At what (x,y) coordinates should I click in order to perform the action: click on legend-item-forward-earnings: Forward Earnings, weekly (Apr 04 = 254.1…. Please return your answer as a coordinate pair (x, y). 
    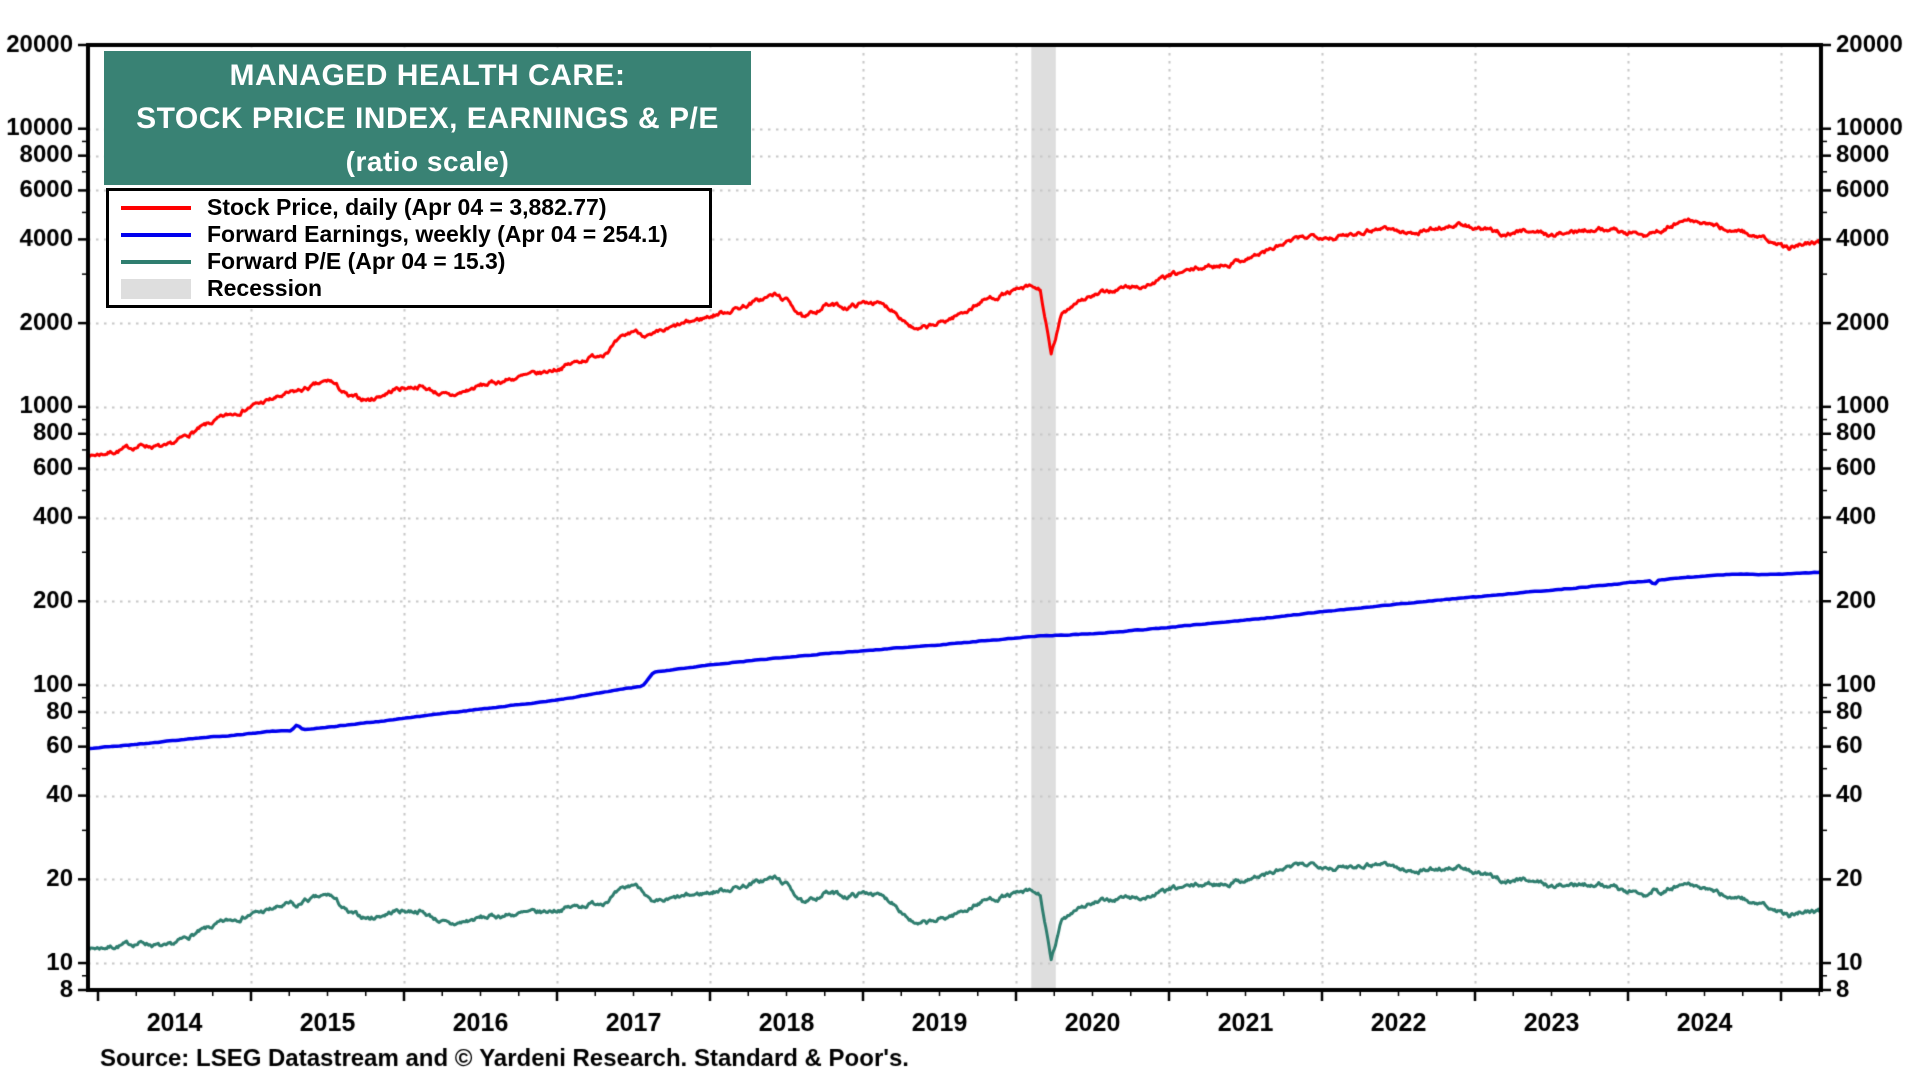
    Looking at the image, I should click on (409, 234).